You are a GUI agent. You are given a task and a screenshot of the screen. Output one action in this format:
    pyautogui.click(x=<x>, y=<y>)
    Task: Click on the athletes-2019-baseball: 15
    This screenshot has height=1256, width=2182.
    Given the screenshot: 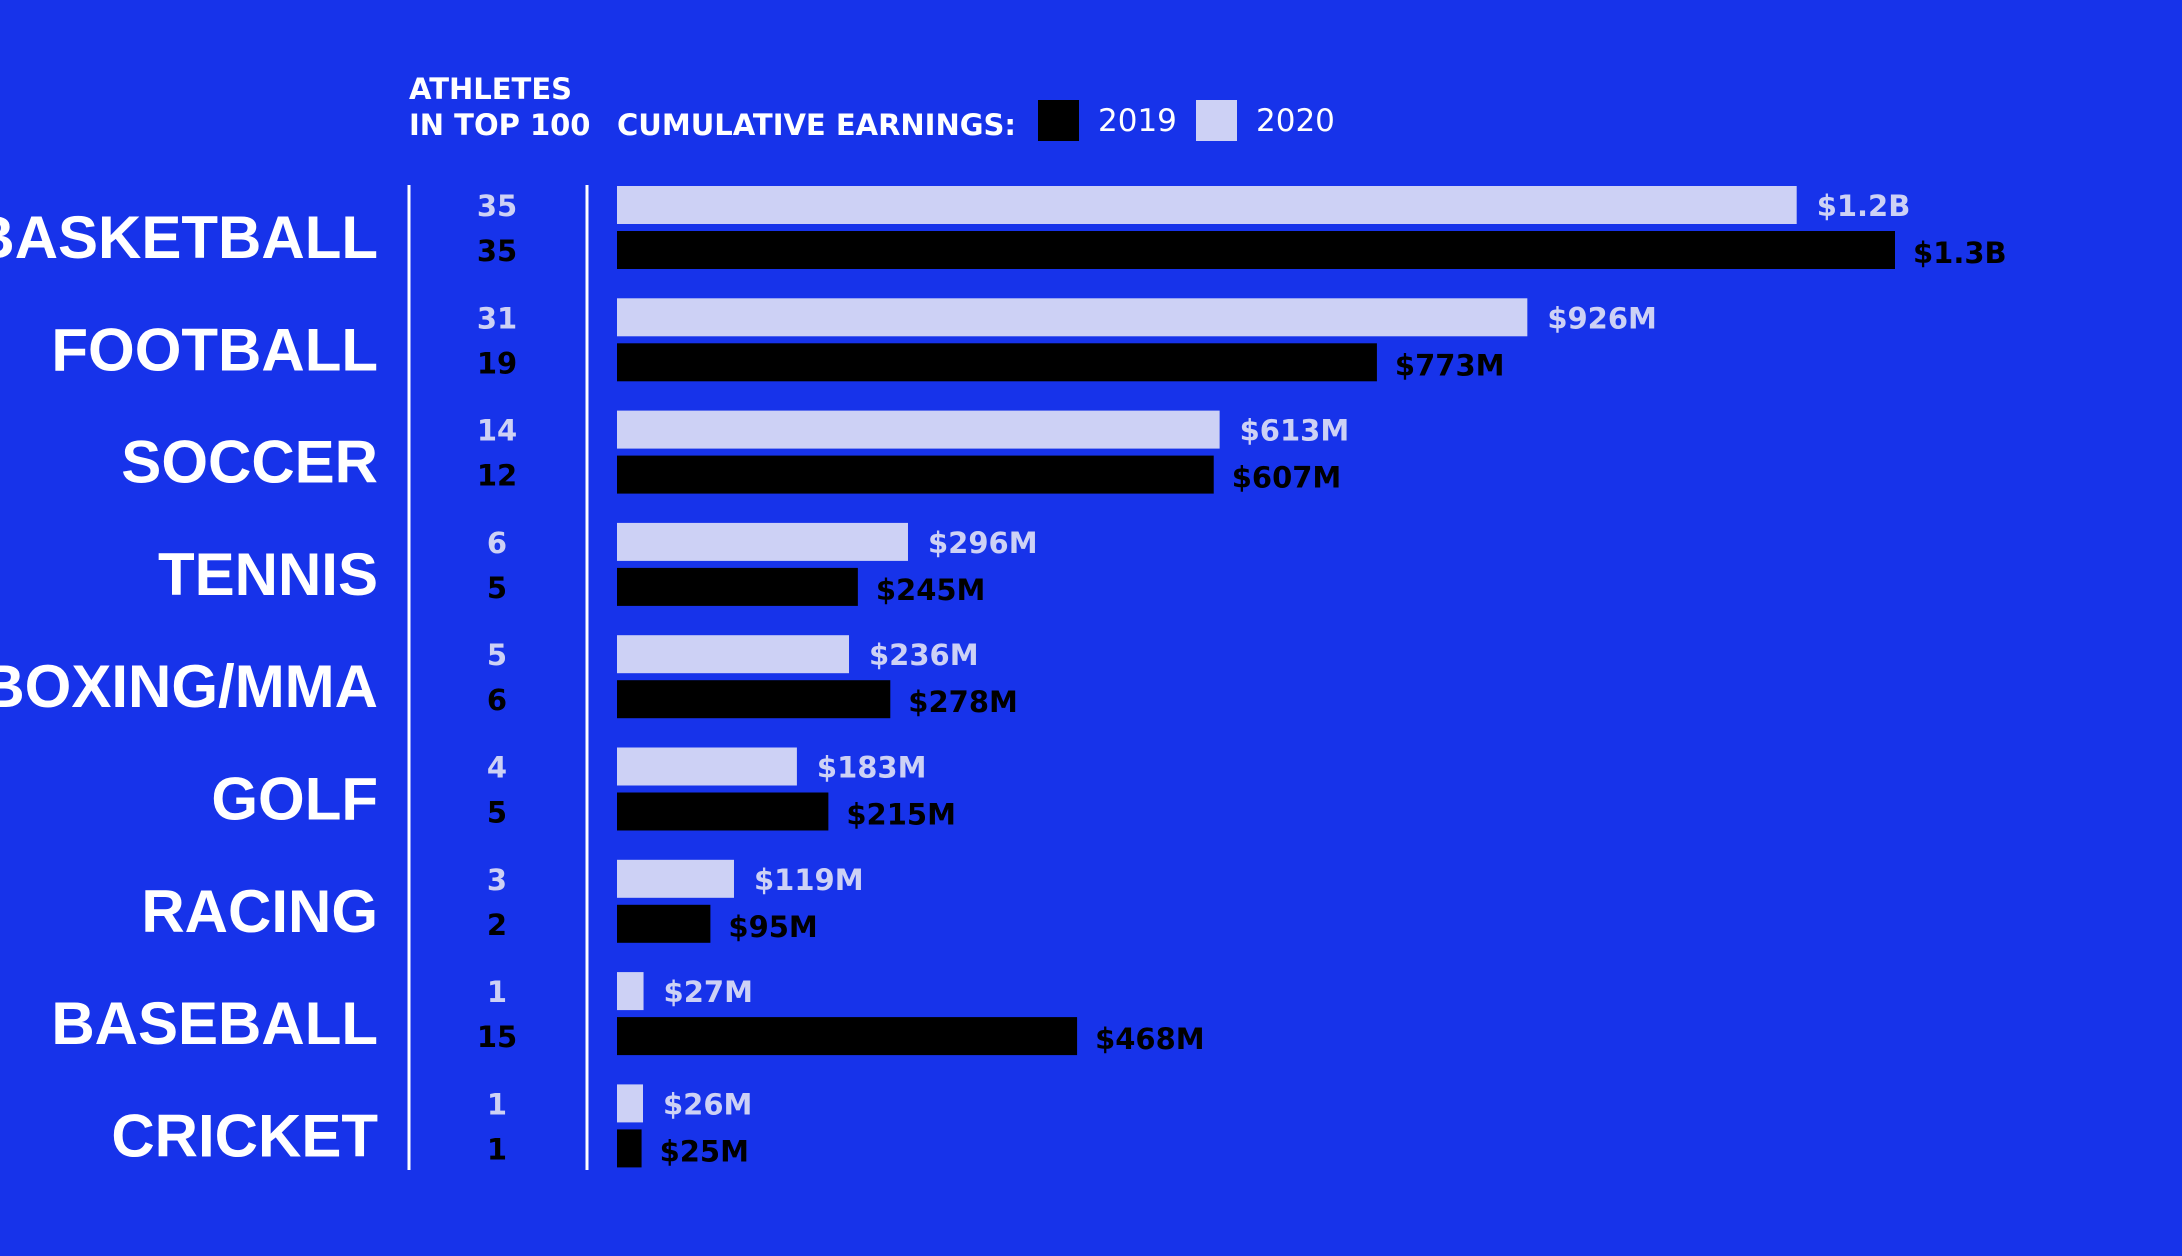 What is the action you would take?
    pyautogui.click(x=497, y=1037)
    